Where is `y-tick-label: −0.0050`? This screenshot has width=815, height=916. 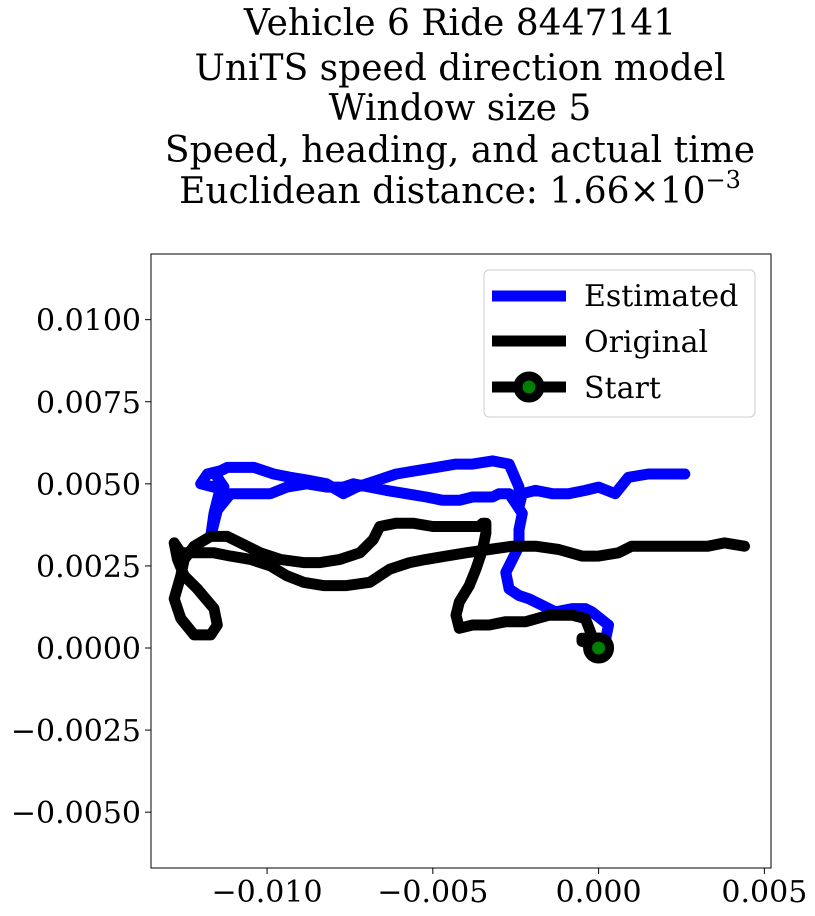 y-tick-label: −0.0050 is located at coordinates (76, 813).